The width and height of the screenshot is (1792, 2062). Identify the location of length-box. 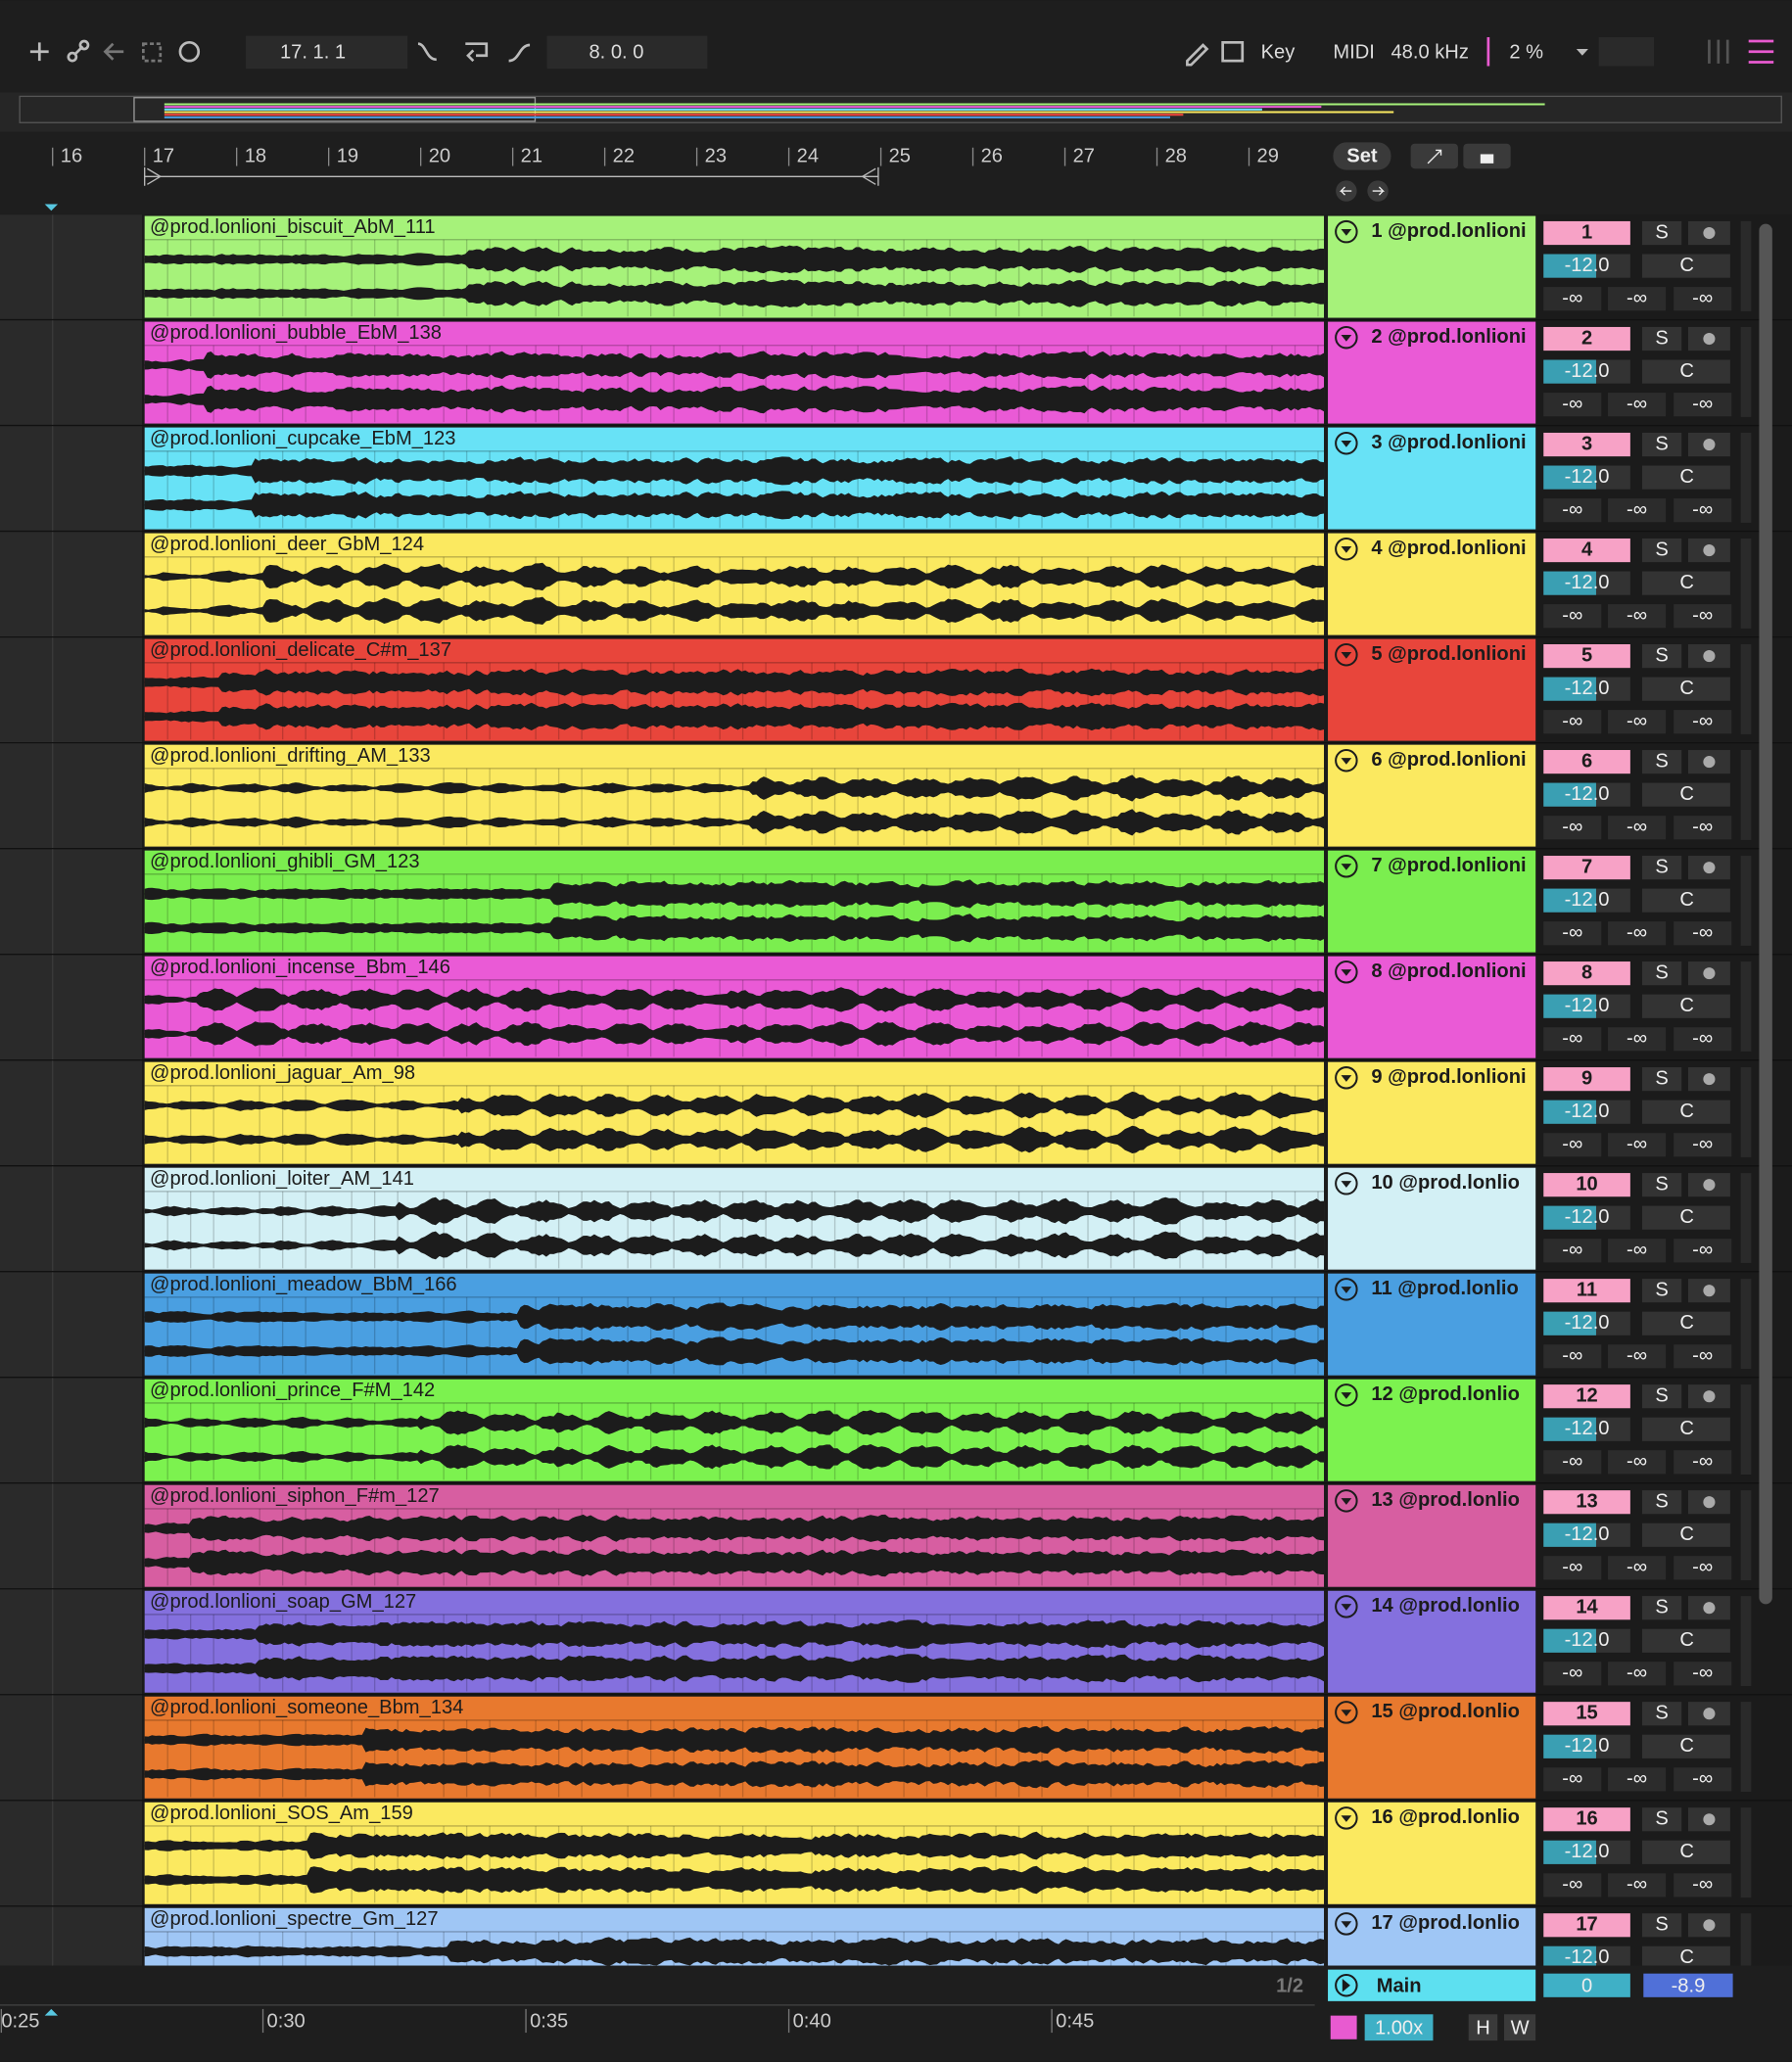
(627, 52).